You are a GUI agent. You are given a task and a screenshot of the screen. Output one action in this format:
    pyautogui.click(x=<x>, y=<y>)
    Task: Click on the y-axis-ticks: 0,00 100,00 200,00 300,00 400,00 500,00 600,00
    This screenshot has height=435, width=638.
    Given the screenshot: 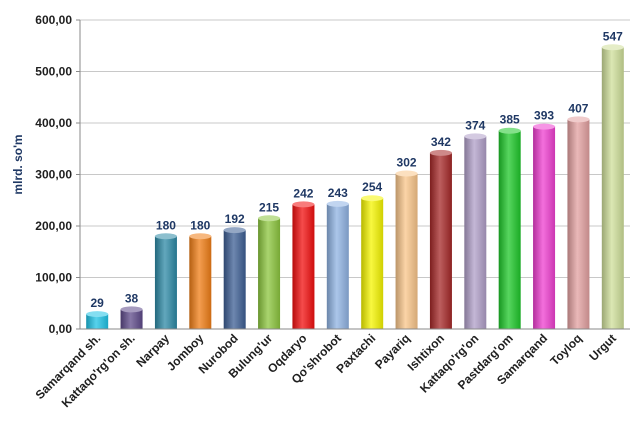 What is the action you would take?
    pyautogui.click(x=57, y=174)
    